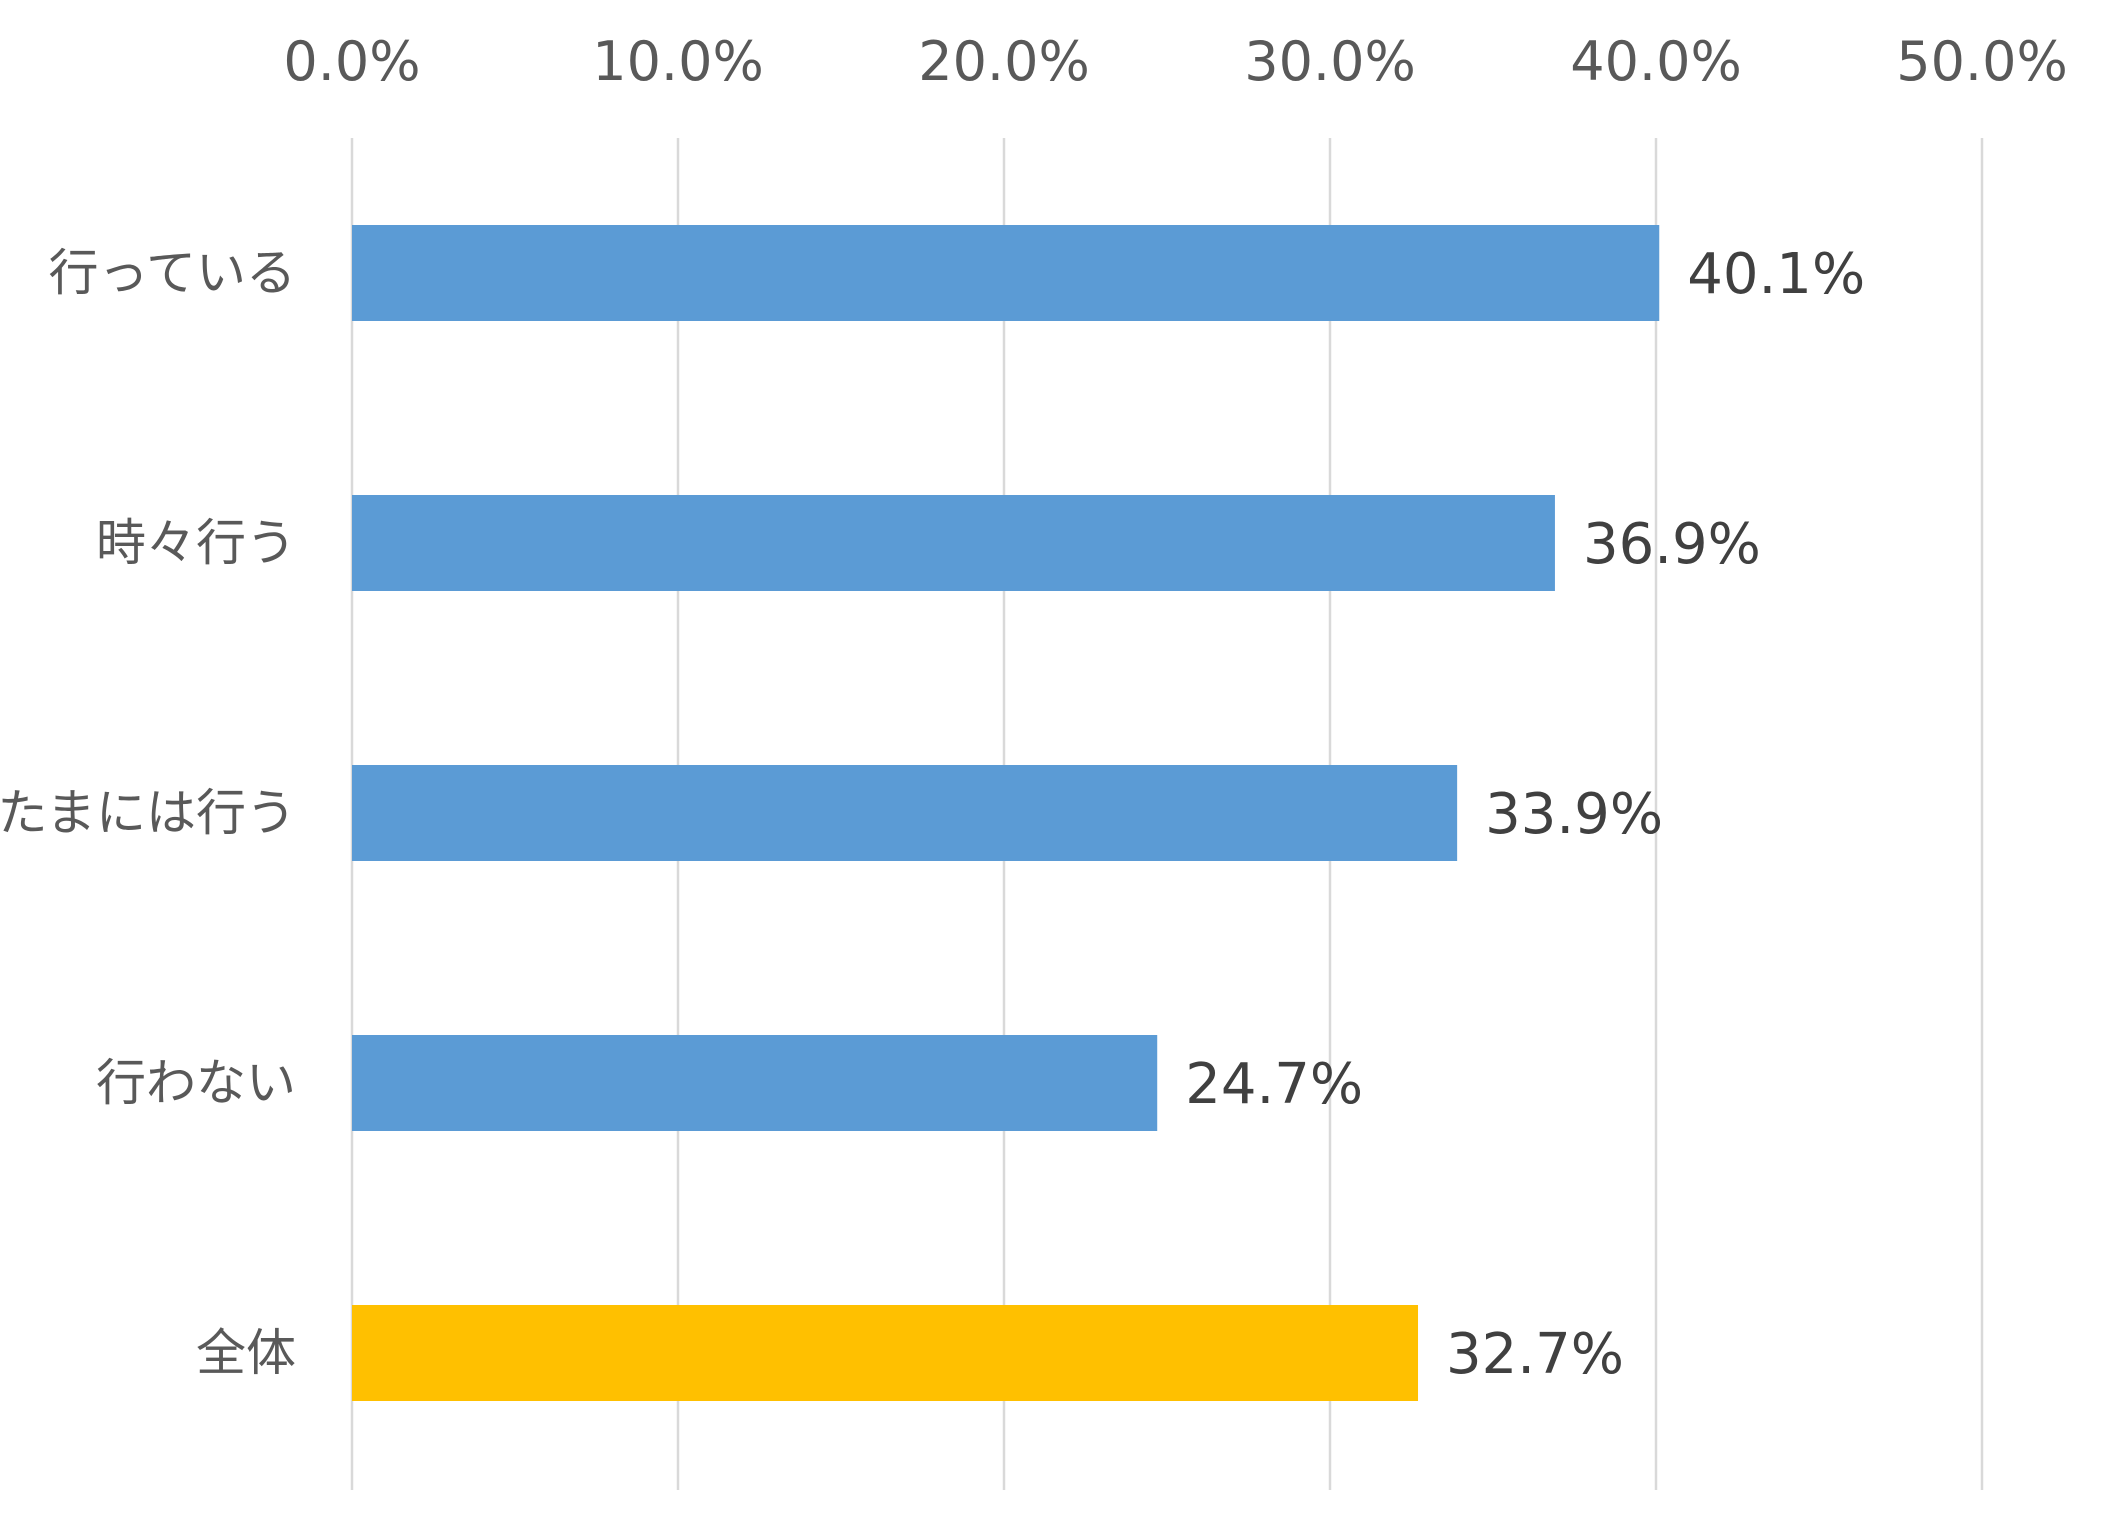 Image resolution: width=2111 pixels, height=1534 pixels. Describe the element at coordinates (1330, 61) in the screenshot. I see `x-tick-label: 30.0%` at that location.